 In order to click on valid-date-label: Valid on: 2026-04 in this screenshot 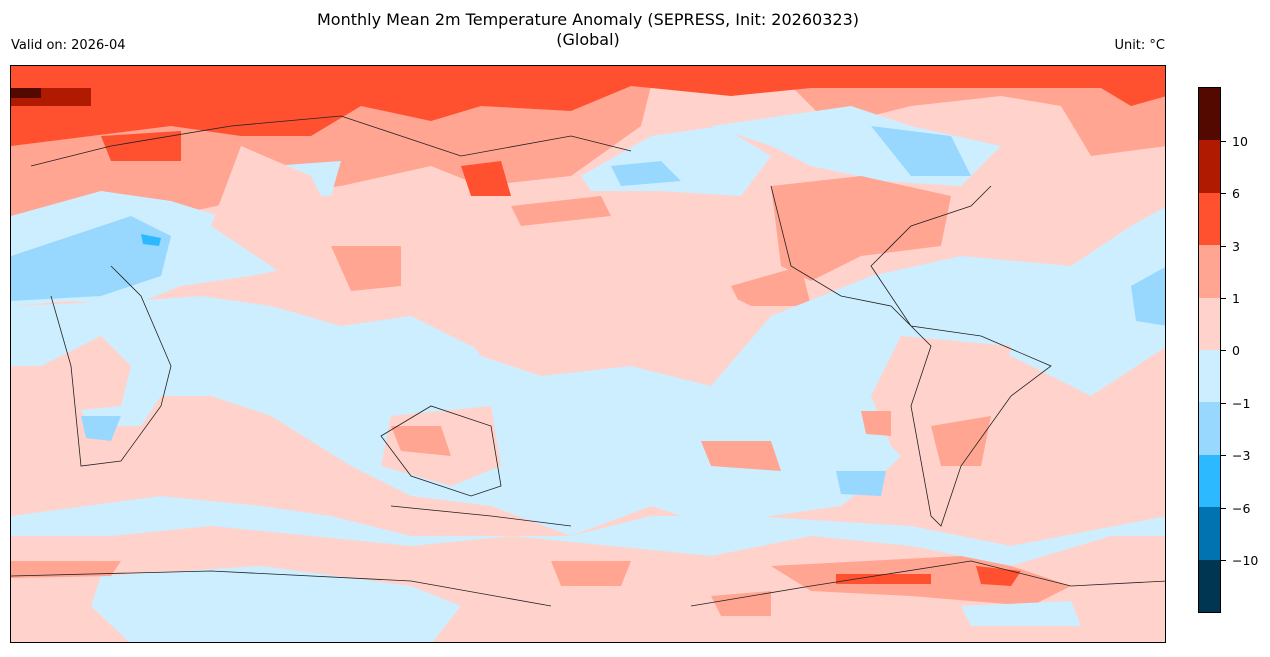, I will do `click(68, 45)`.